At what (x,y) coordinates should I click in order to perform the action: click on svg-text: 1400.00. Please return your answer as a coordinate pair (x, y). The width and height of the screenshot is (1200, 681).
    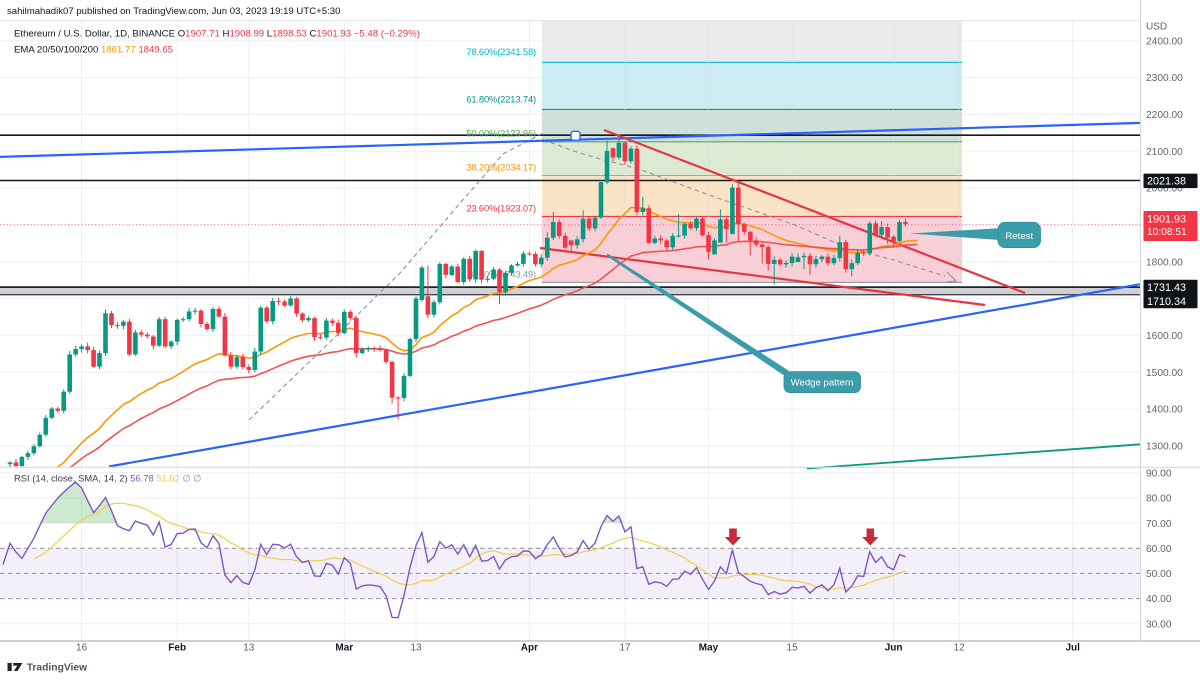
    Looking at the image, I should click on (1164, 410).